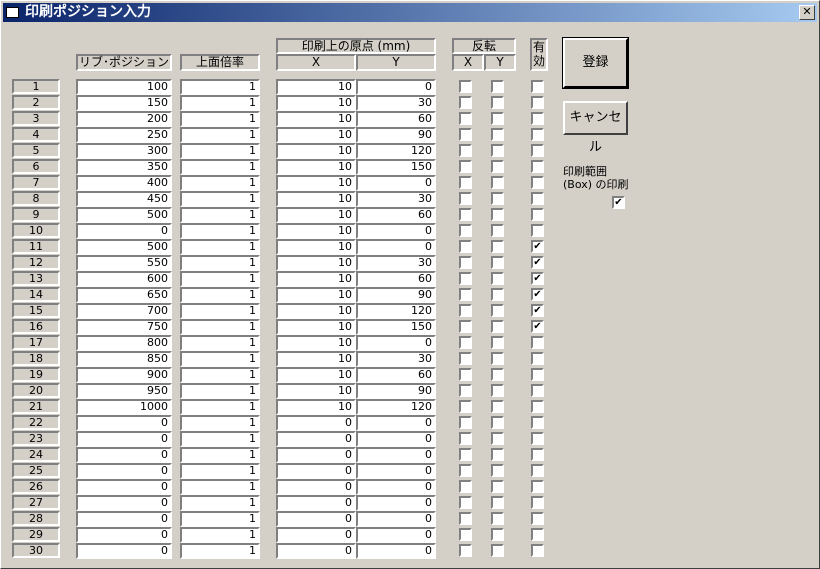  Describe the element at coordinates (124, 103) in the screenshot. I see `ribbon-position-input: 150` at that location.